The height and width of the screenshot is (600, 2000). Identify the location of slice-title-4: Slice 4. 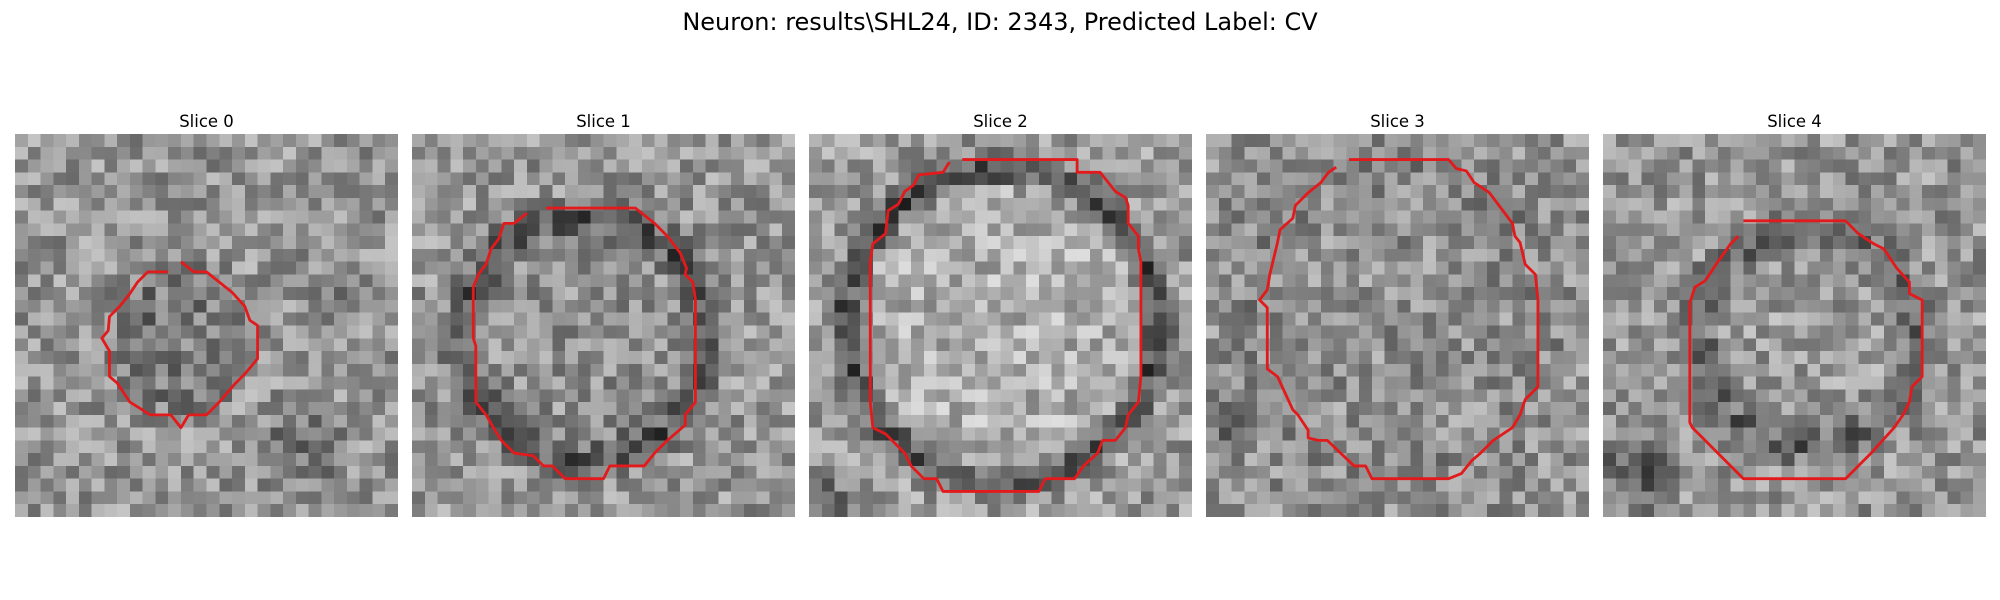
(1794, 121).